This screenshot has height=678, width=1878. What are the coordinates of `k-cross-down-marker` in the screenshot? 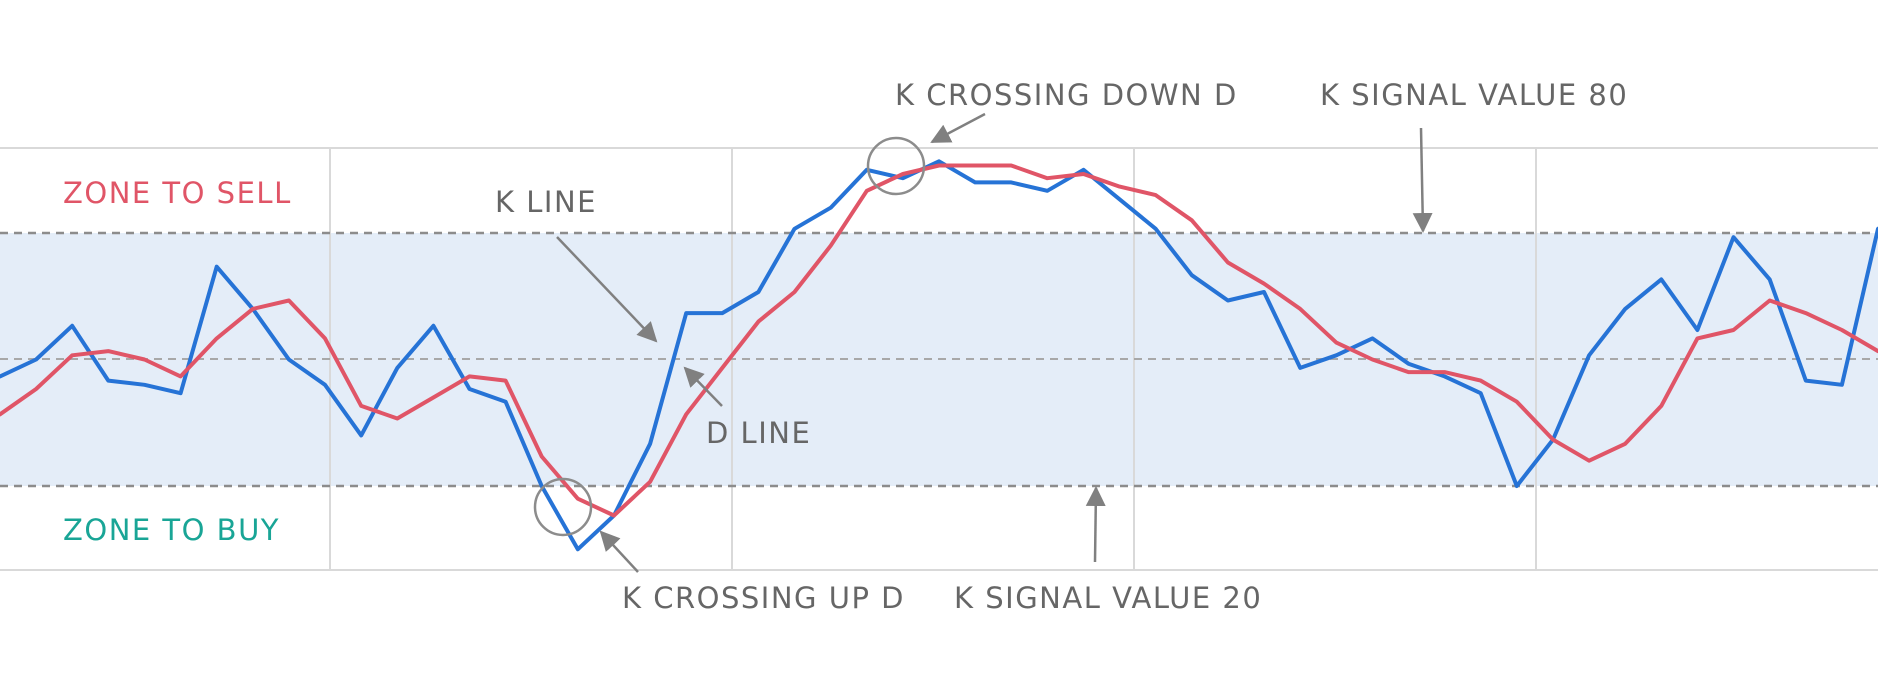 It's located at (896, 166).